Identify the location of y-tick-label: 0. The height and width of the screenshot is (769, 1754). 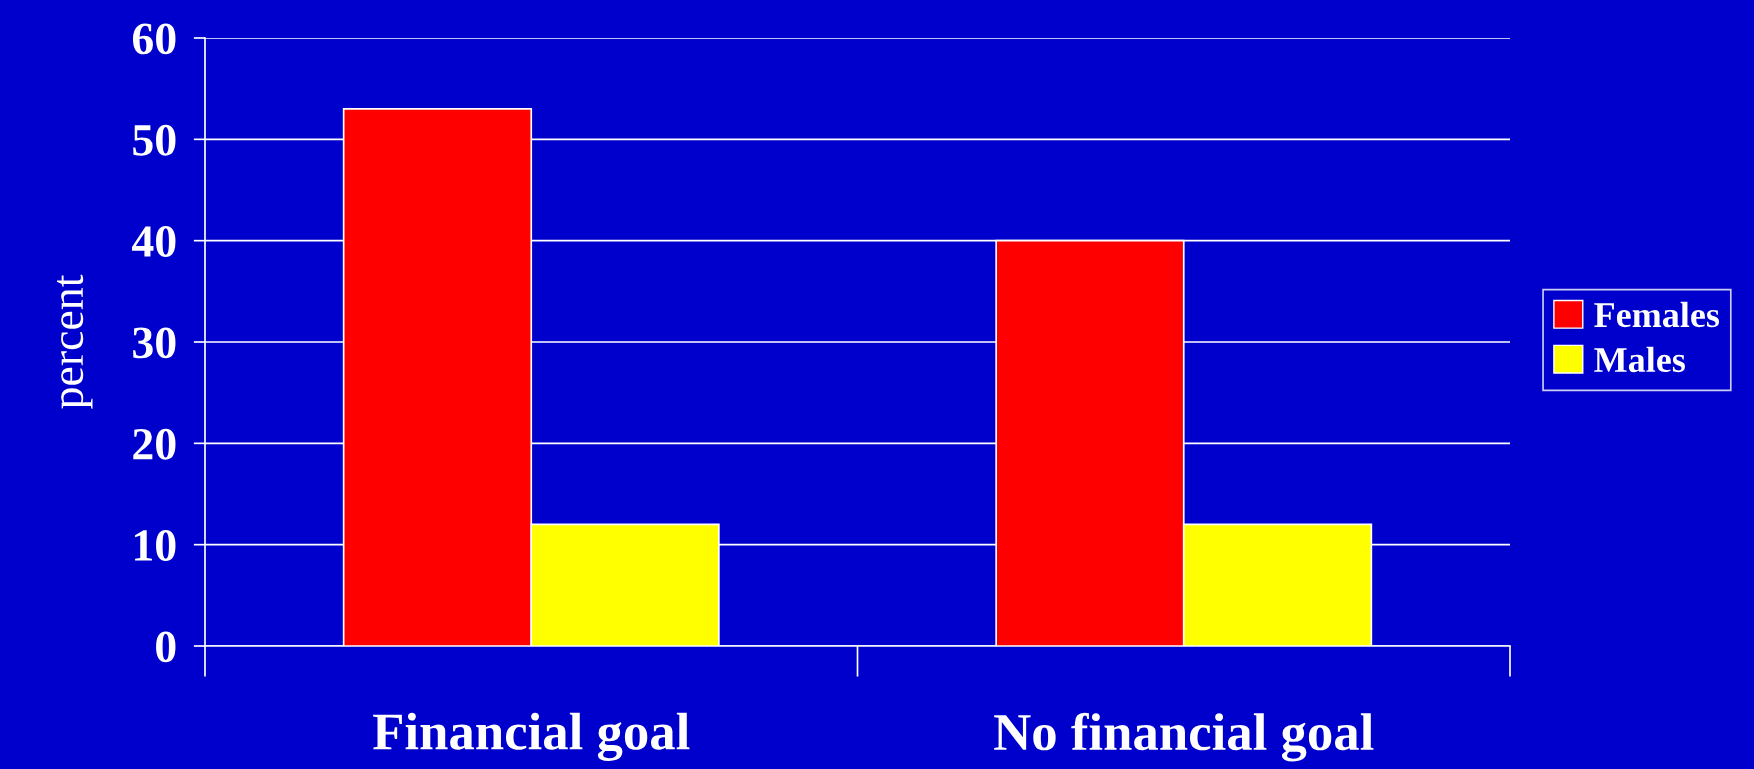
(166, 647).